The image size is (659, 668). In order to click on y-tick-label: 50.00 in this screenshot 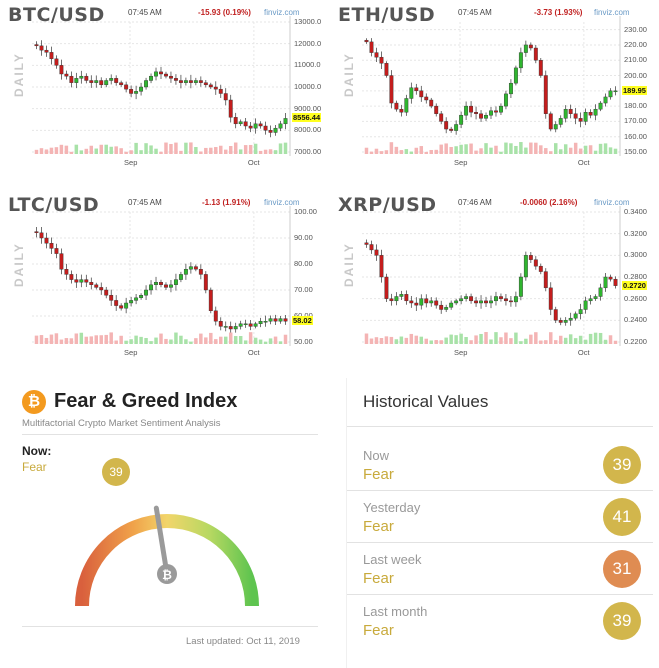, I will do `click(303, 341)`.